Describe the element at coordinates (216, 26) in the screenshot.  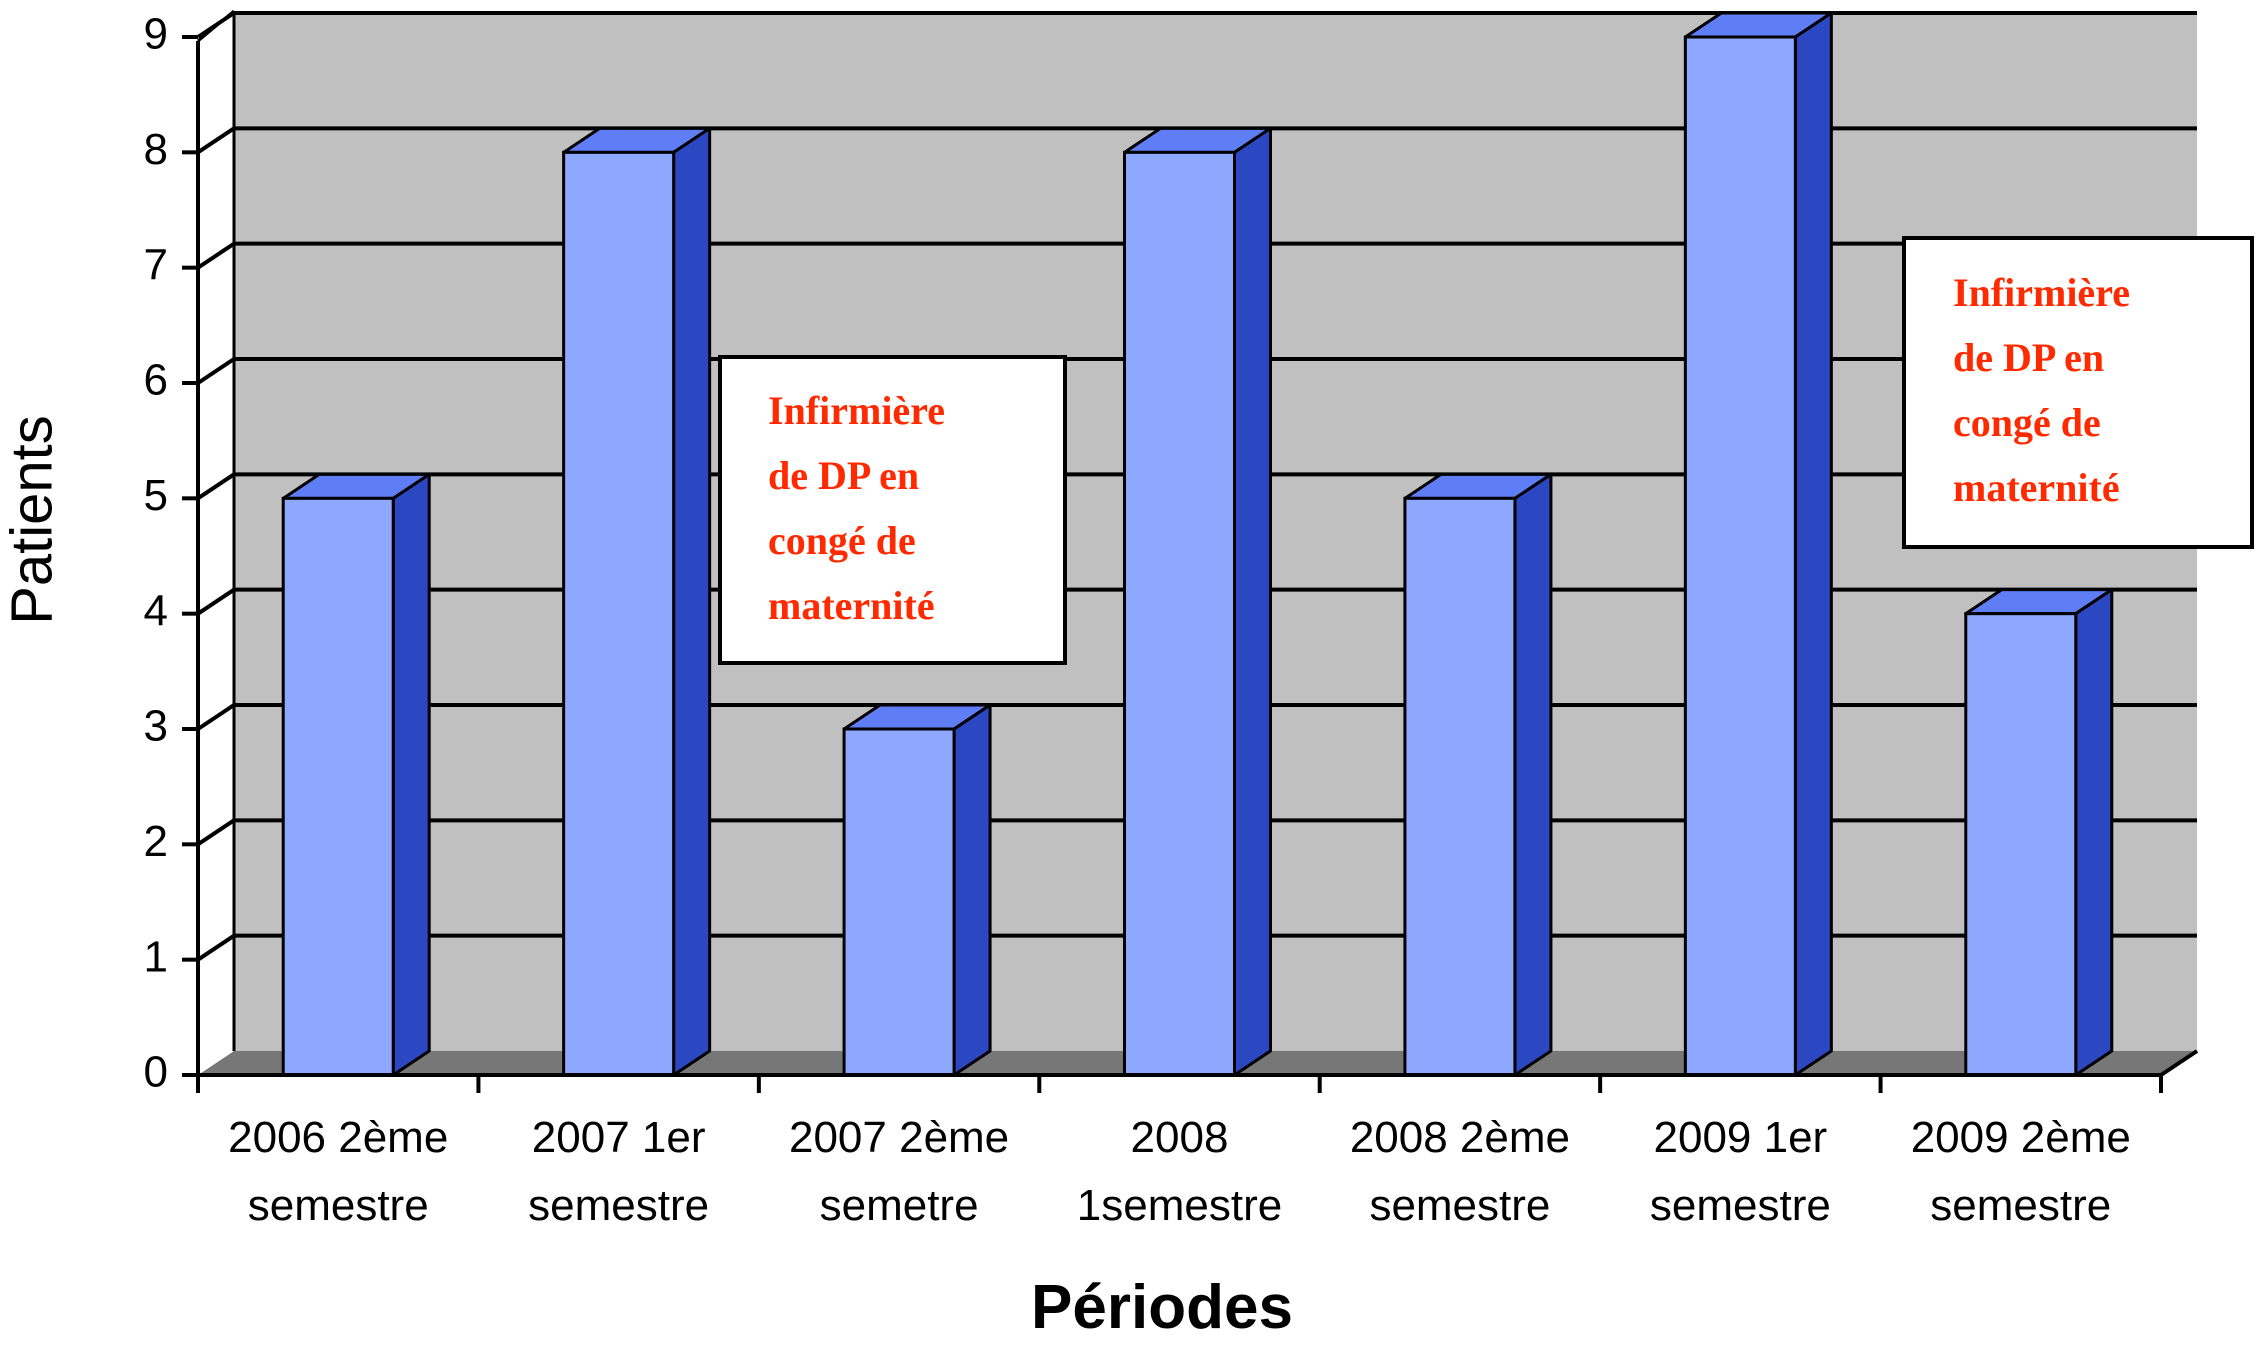
I see `y-axis-top-edge` at that location.